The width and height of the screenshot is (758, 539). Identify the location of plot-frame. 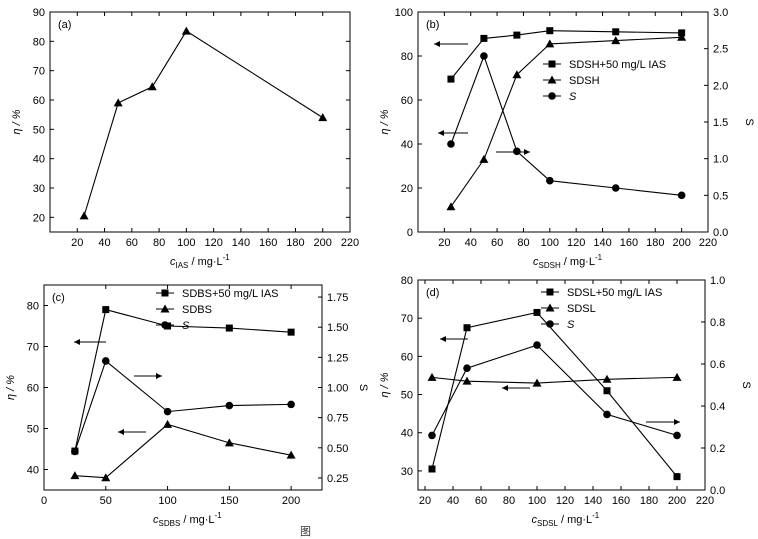
(561, 385).